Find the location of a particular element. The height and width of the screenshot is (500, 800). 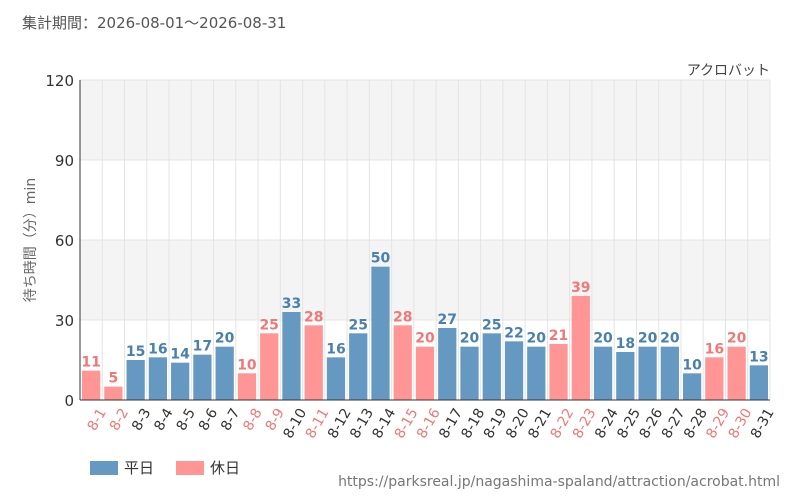

x-tick-label: 8-4 is located at coordinates (163, 420).